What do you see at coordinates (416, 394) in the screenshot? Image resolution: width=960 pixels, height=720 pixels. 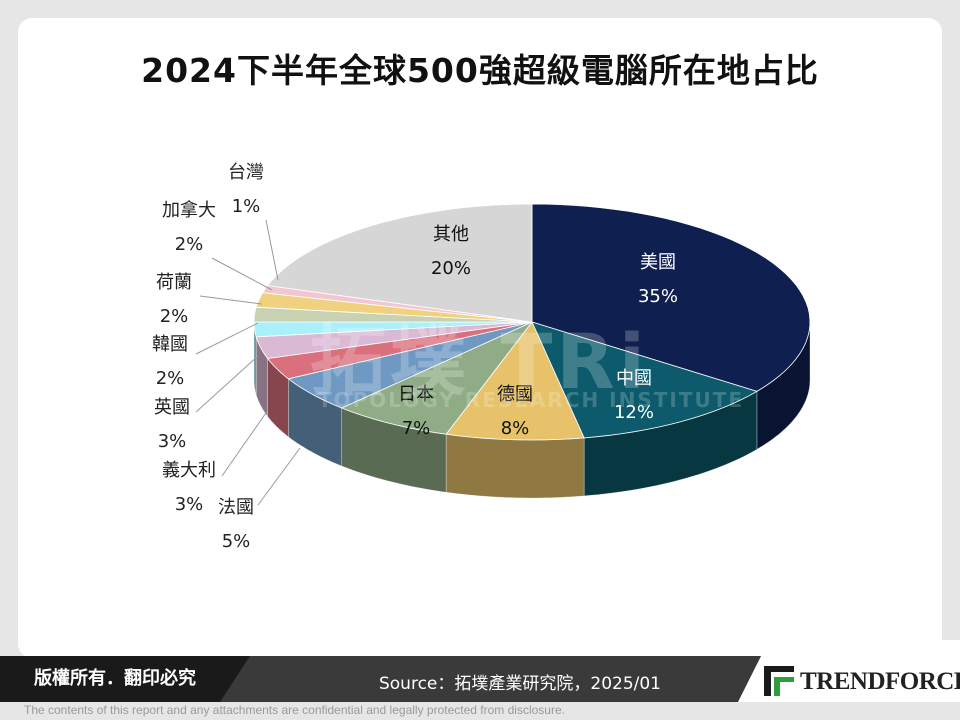 I see `slice-label-日本: 日本` at bounding box center [416, 394].